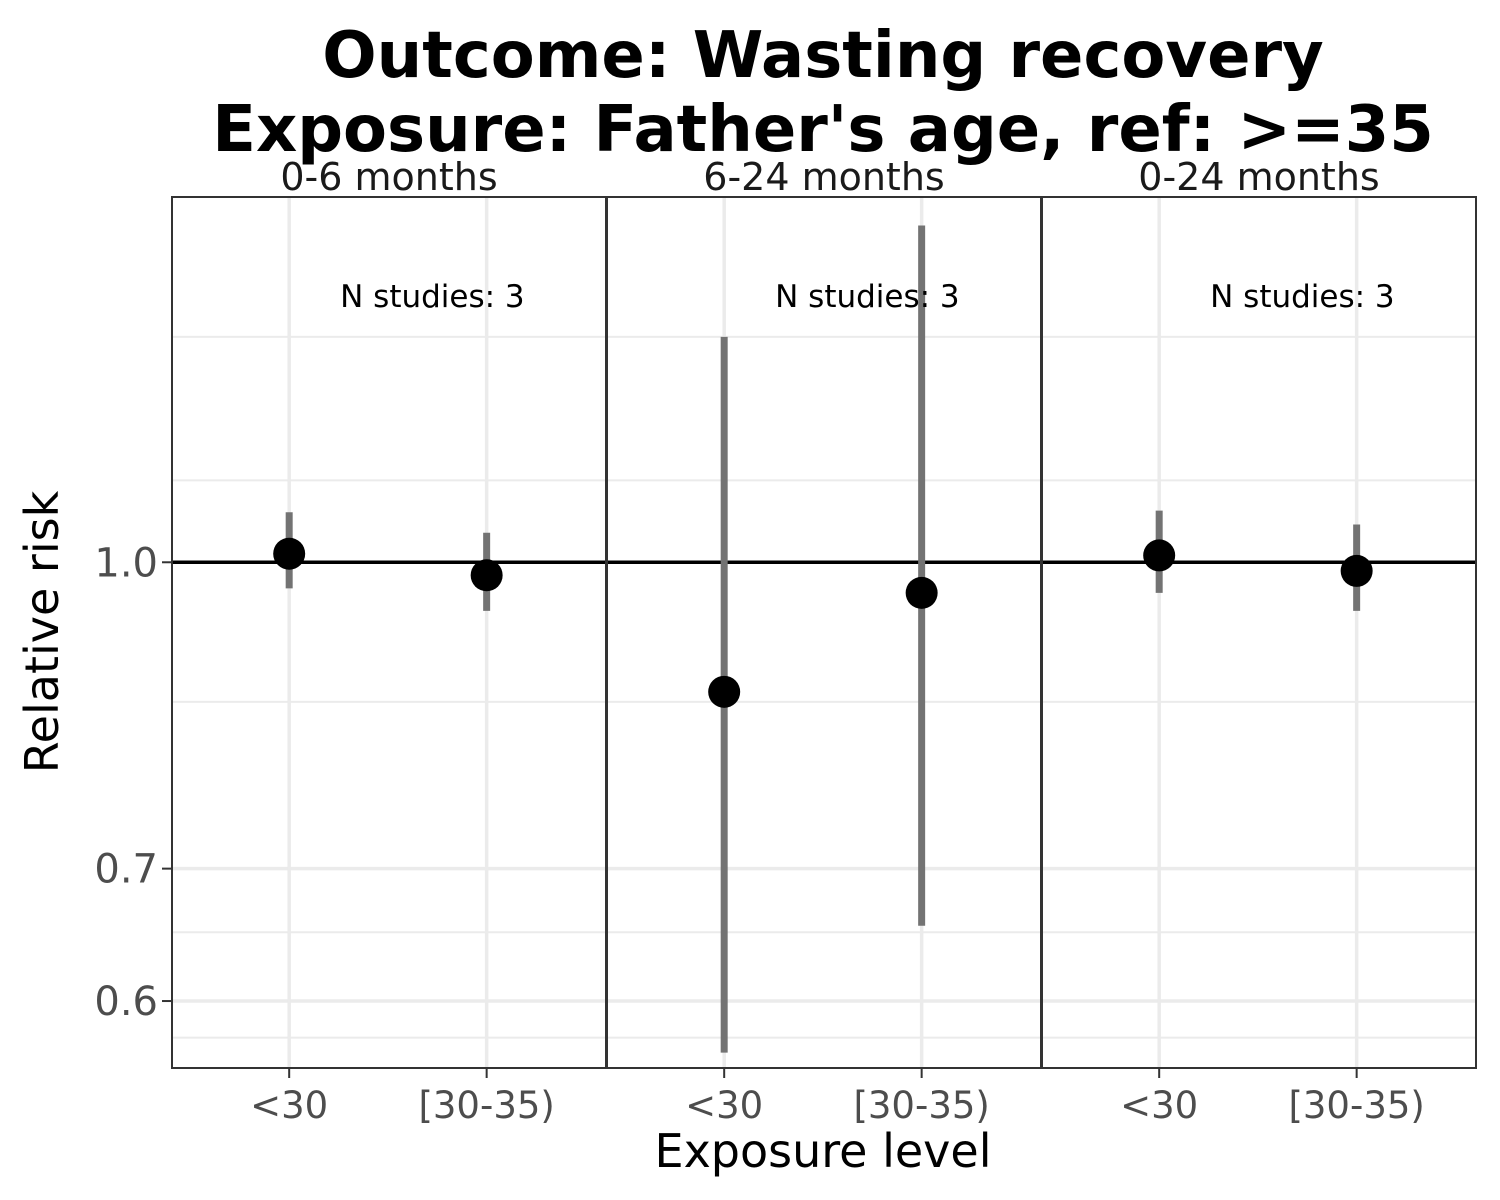 Image resolution: width=1500 pixels, height=1200 pixels. I want to click on facet-strip-label: 0-24 months, so click(1258, 177).